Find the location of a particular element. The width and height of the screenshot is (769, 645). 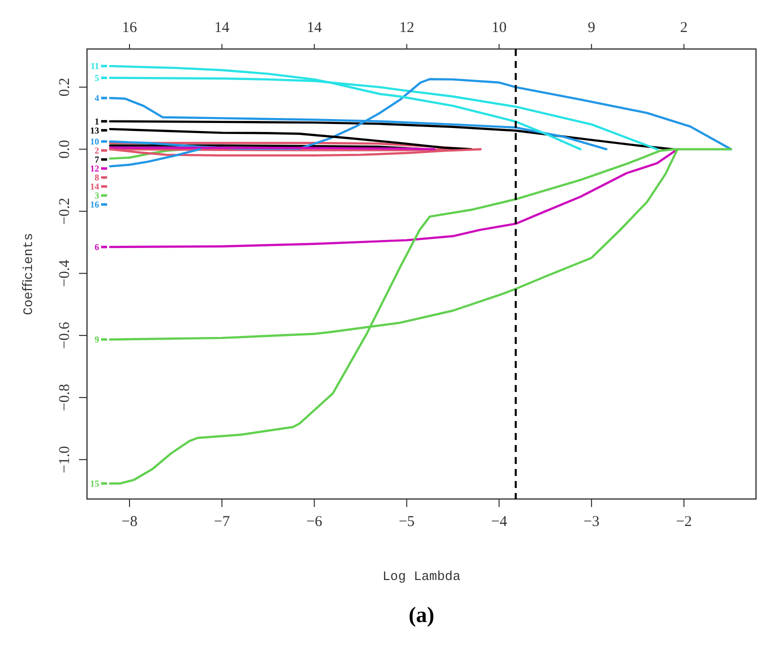

y-tick-label: −0.2 is located at coordinates (65, 211).